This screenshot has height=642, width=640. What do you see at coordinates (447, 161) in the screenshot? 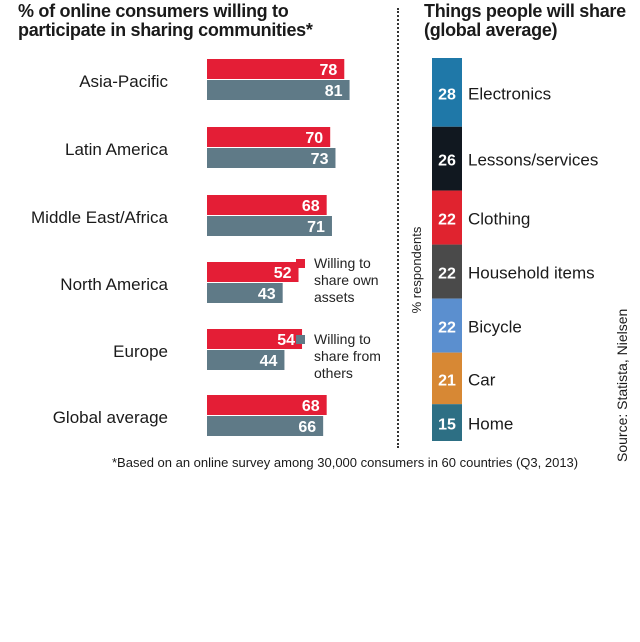
I see `segment-value-label: 26` at bounding box center [447, 161].